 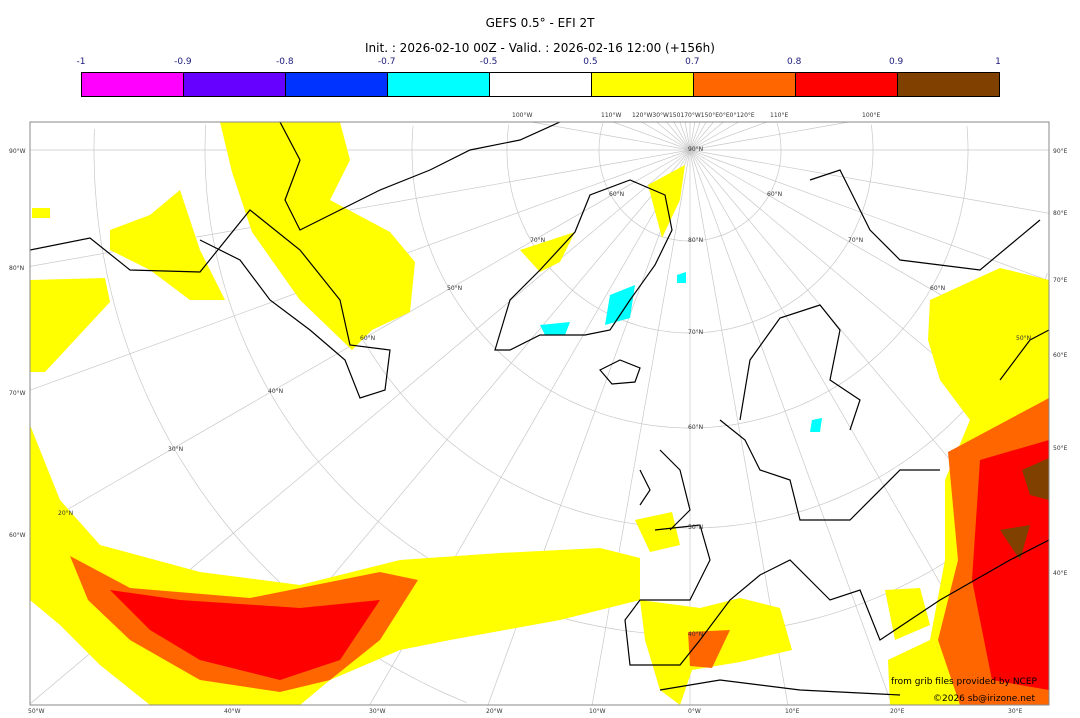 What do you see at coordinates (284, 62) in the screenshot?
I see `colorbar-tick: -0.8` at bounding box center [284, 62].